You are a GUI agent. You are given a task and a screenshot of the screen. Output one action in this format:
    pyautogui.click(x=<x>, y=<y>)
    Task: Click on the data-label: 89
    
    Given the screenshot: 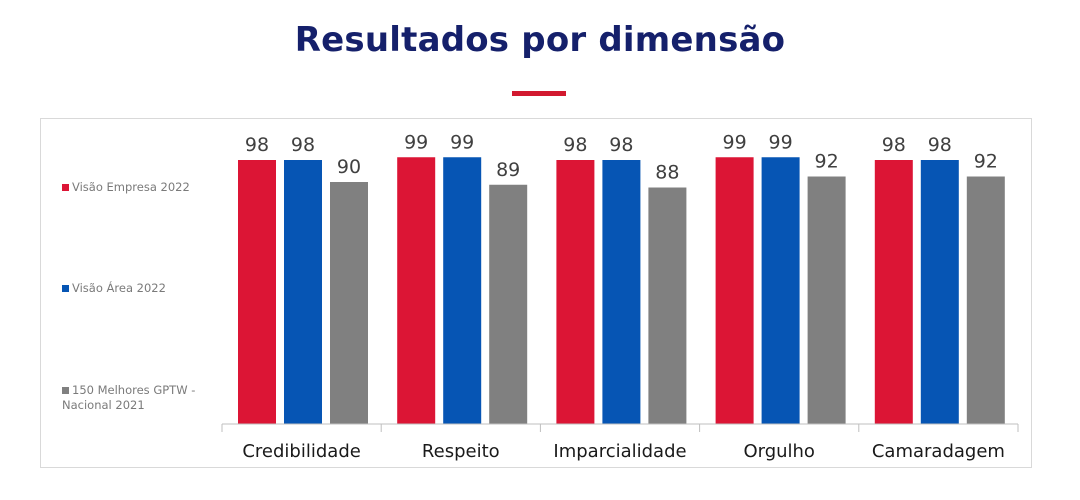 What is the action you would take?
    pyautogui.click(x=508, y=170)
    